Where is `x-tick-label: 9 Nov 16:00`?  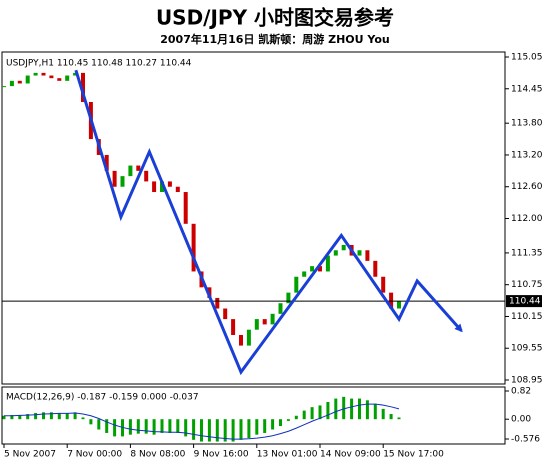 x-tick-label: 9 Nov 16:00 is located at coordinates (221, 455).